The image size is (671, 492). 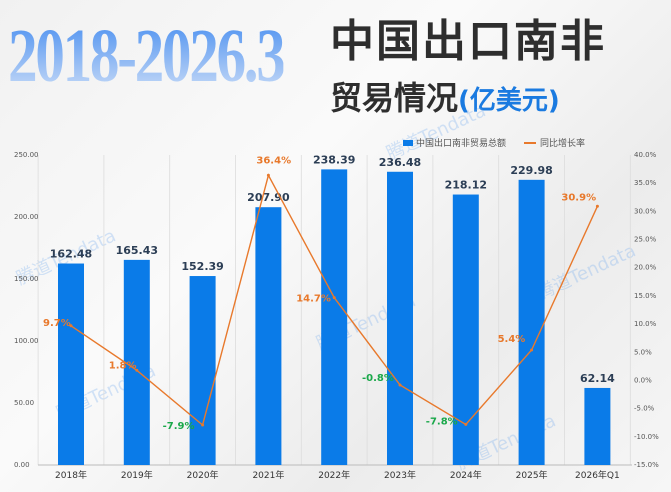 I want to click on legend-line-label: 同比增长率, so click(x=562, y=143).